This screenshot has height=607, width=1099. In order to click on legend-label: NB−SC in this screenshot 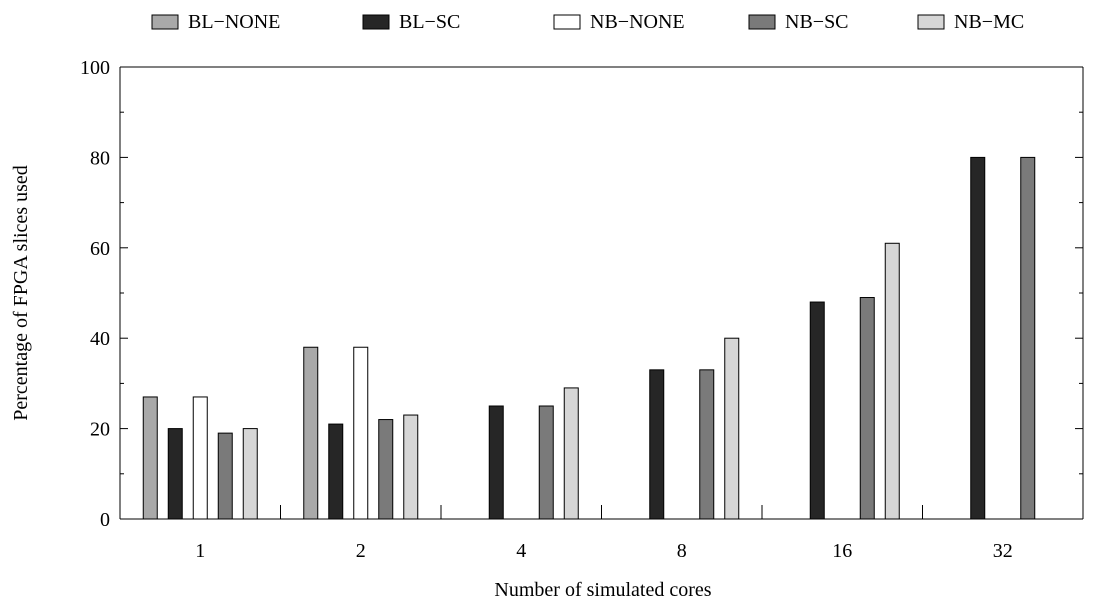, I will do `click(817, 22)`.